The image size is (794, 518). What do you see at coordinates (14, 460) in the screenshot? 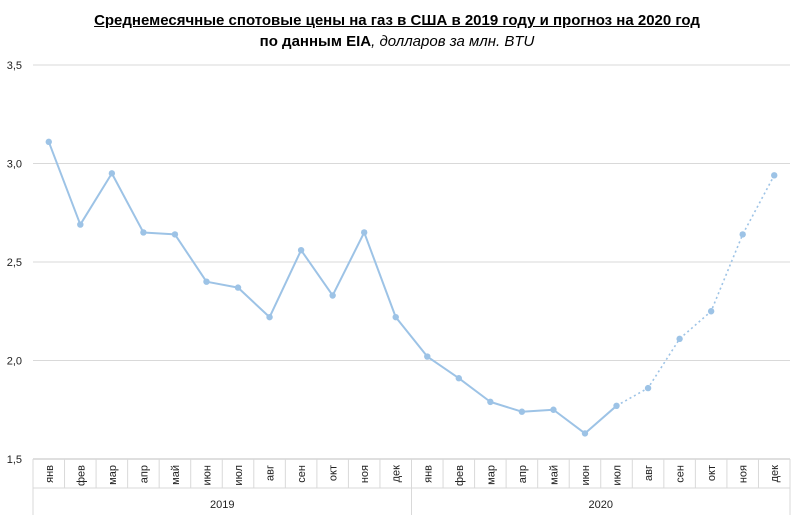
I see `y-tick-label: 1,5` at bounding box center [14, 460].